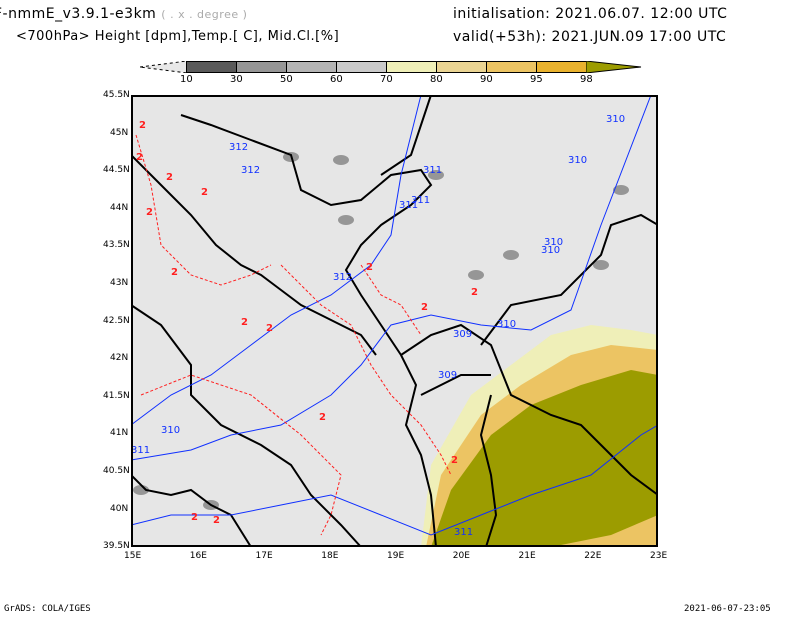 The image size is (800, 618). What do you see at coordinates (47, 609) in the screenshot?
I see `footer-grads: GrADS: COLA/IGES` at bounding box center [47, 609].